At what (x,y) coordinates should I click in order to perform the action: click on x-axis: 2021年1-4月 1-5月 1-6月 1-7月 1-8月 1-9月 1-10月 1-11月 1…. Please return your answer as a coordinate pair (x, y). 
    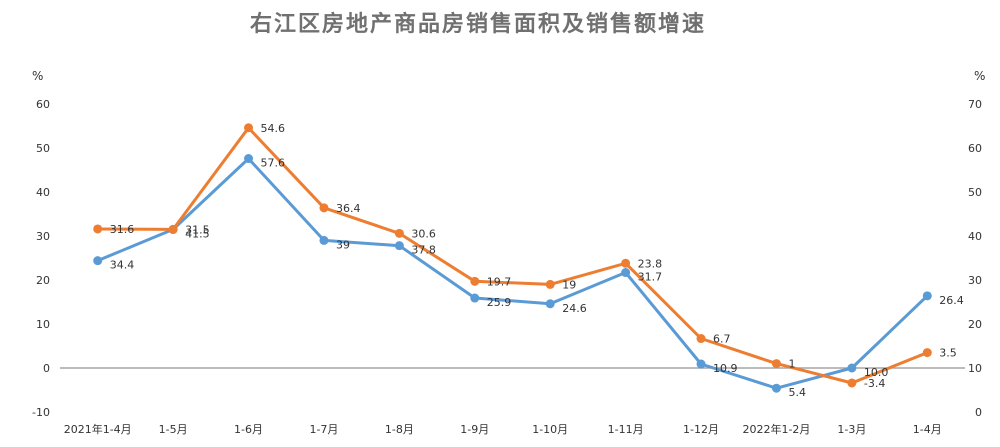
    Looking at the image, I should click on (503, 429).